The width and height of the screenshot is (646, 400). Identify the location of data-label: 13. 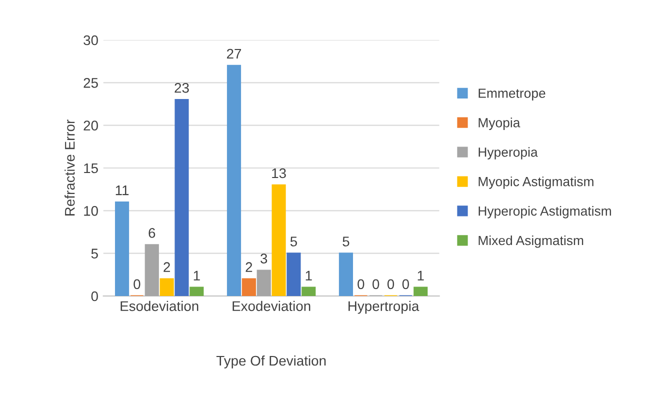
(279, 173).